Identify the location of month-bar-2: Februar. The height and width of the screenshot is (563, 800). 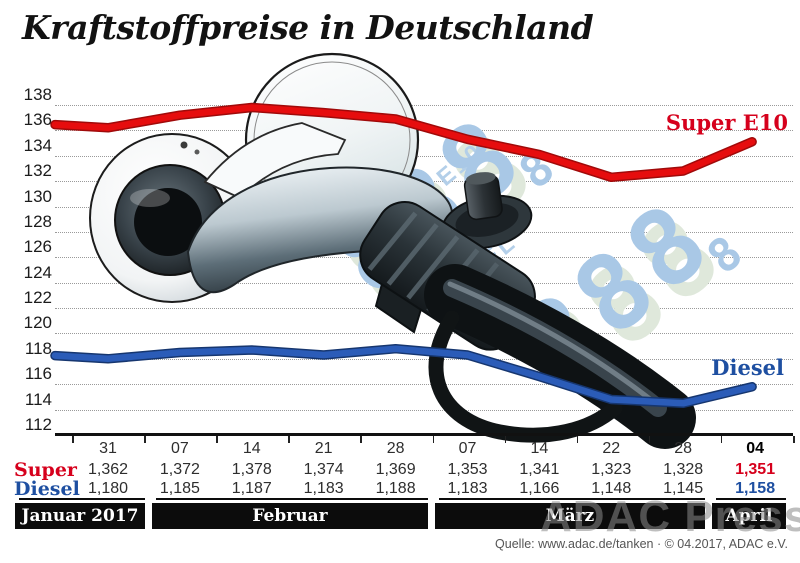
(290, 516).